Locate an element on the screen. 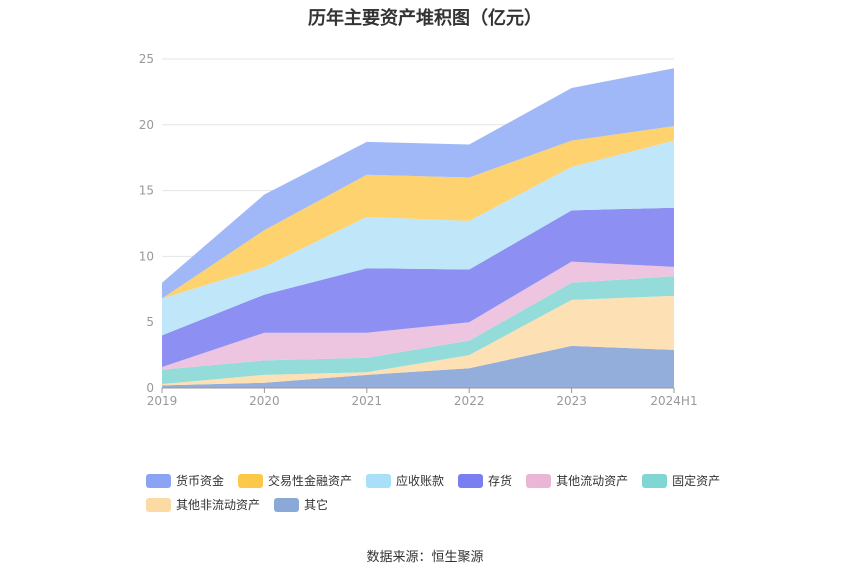  legend-label: 固定资产 is located at coordinates (696, 481).